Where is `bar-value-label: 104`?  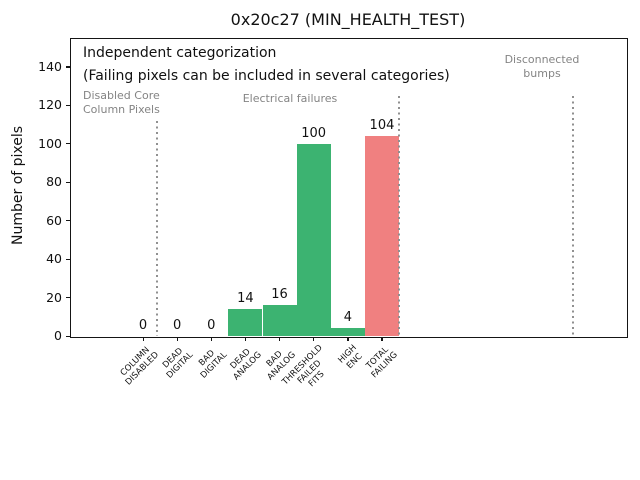
bar-value-label: 104 is located at coordinates (382, 126).